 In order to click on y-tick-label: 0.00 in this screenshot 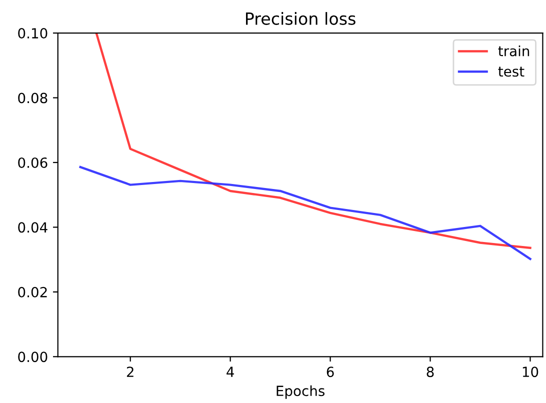, I will do `click(33, 357)`.